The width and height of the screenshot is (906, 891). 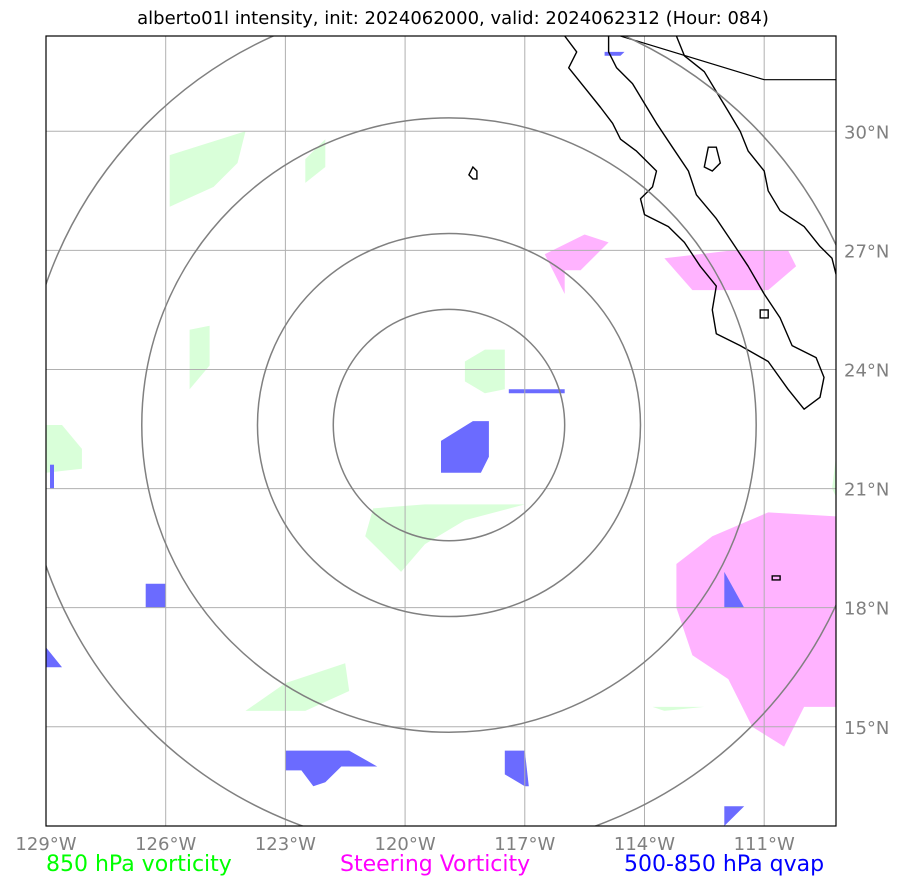 What do you see at coordinates (165, 844) in the screenshot?
I see `lon-tick-label: 126°W` at bounding box center [165, 844].